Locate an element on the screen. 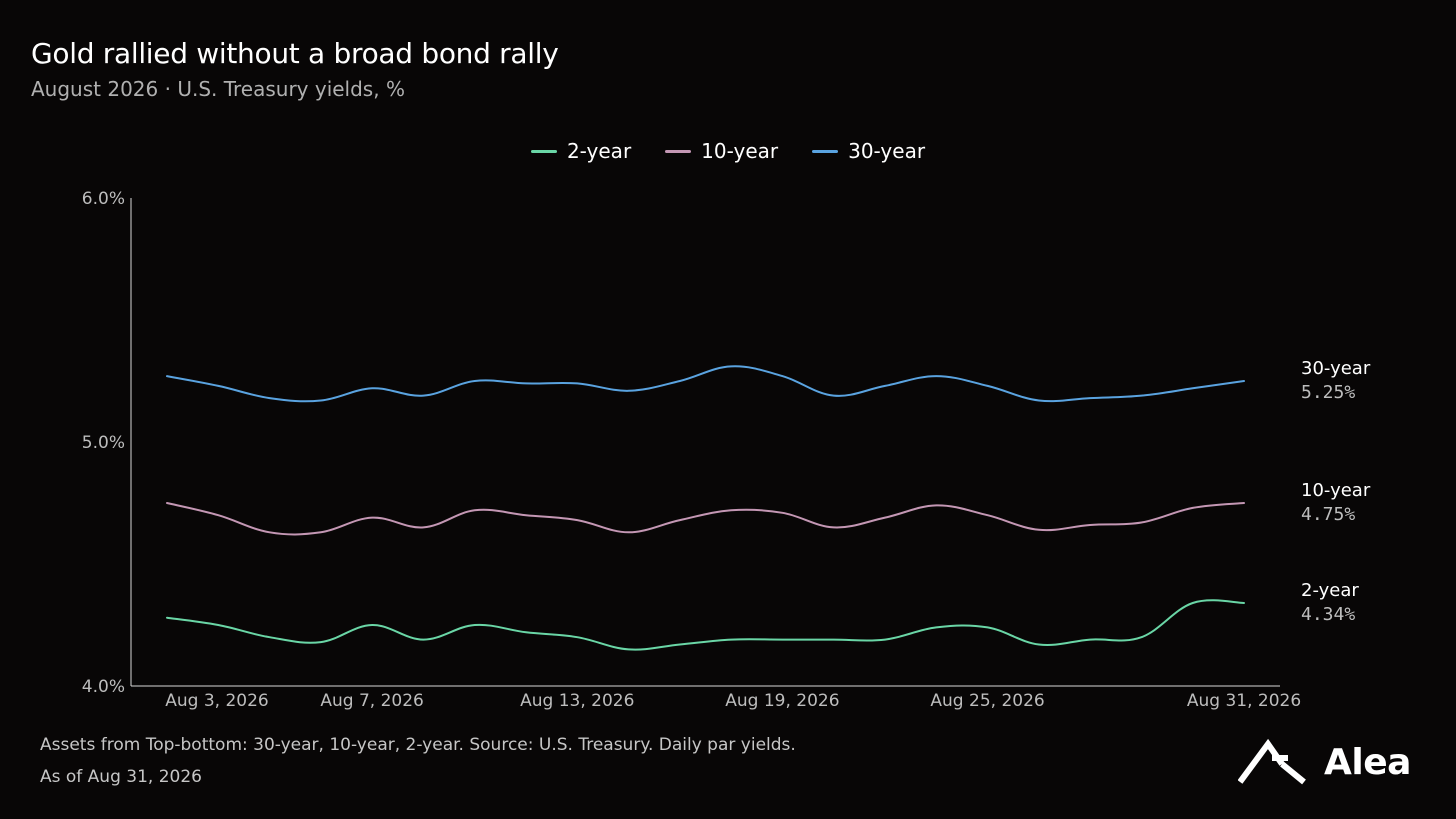 The width and height of the screenshot is (1456, 819). x-tick-label: Aug 13, 2026 is located at coordinates (577, 701).